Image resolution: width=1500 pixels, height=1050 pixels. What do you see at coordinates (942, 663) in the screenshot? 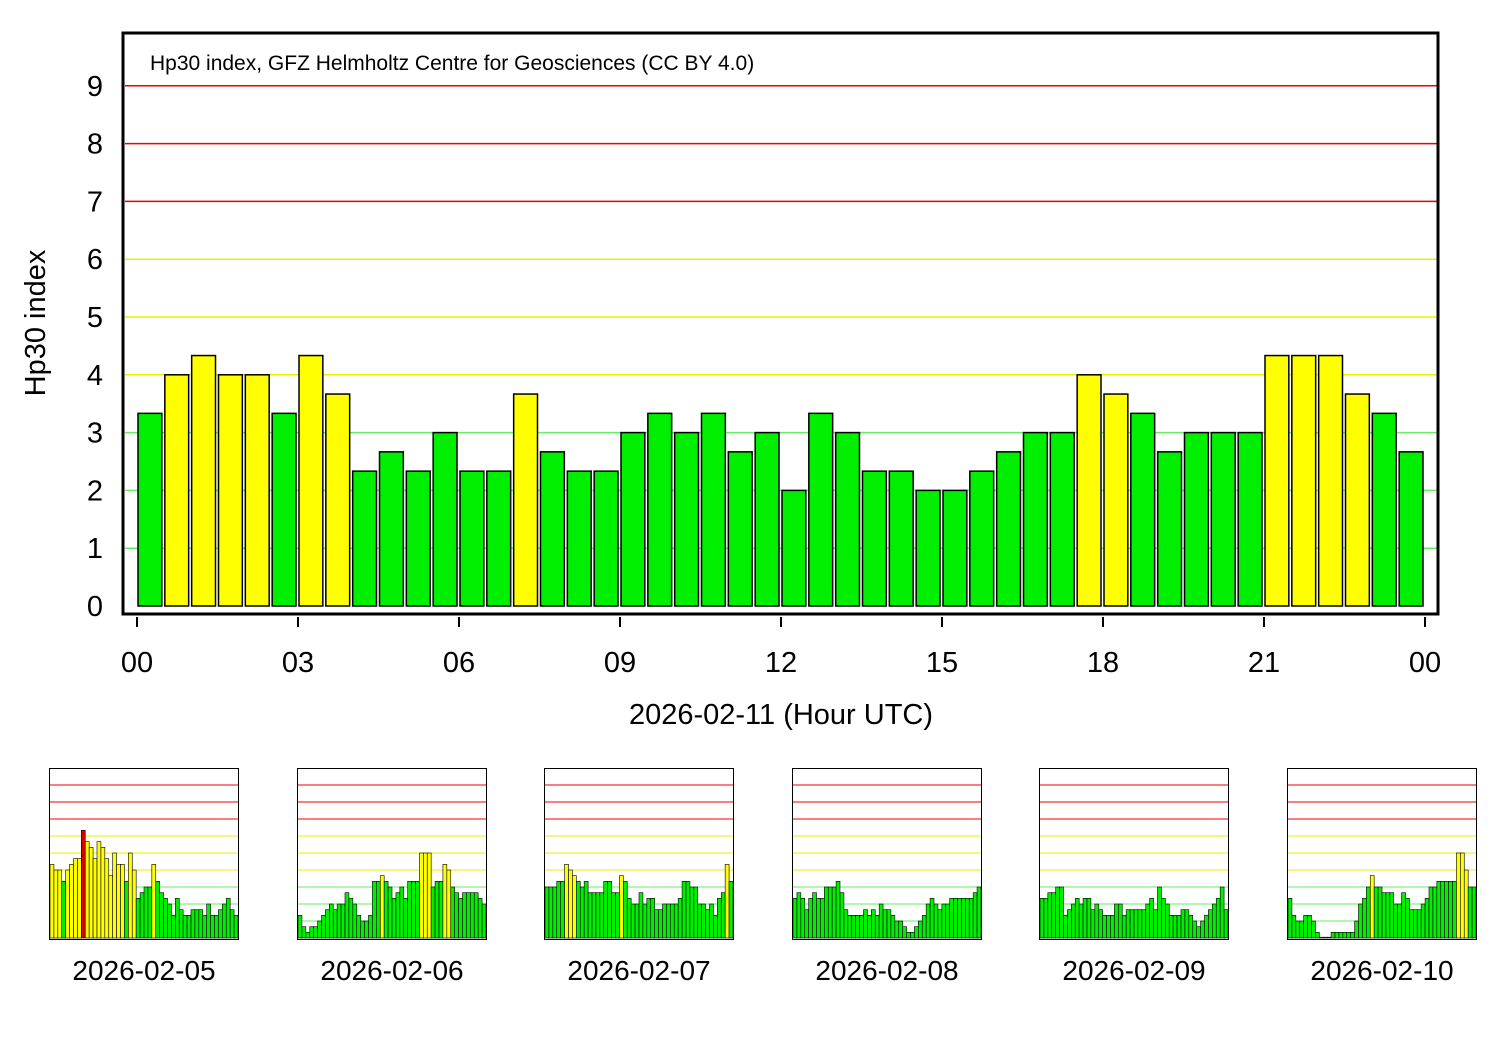
I see `x-tick-label: 15` at bounding box center [942, 663].